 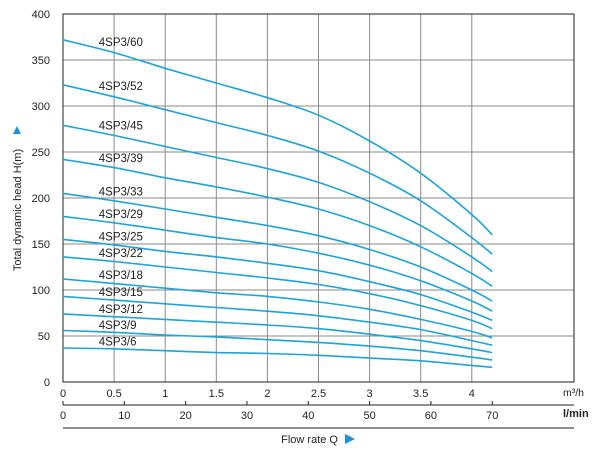 I want to click on series-label: 4SP3/60, so click(x=121, y=43).